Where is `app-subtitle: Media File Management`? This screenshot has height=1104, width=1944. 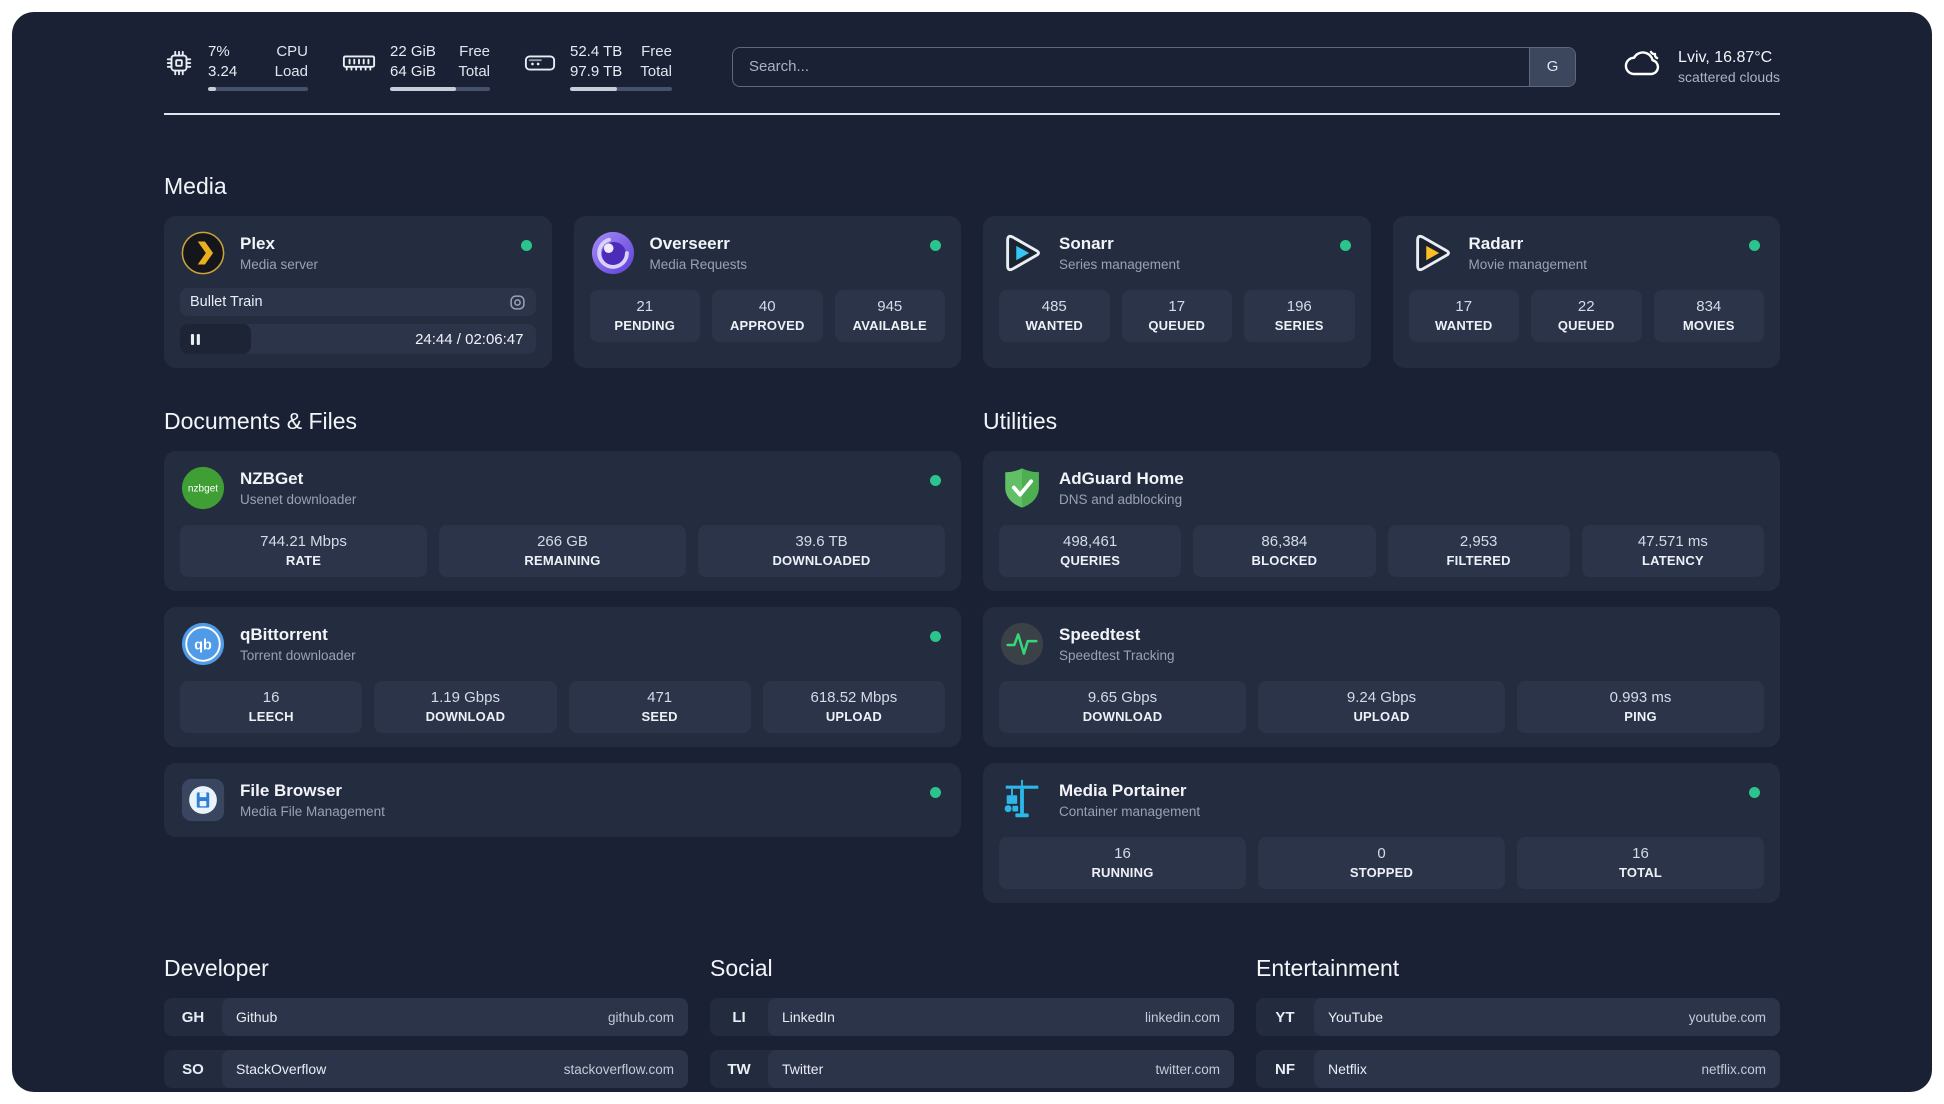
app-subtitle: Media File Management is located at coordinates (312, 811).